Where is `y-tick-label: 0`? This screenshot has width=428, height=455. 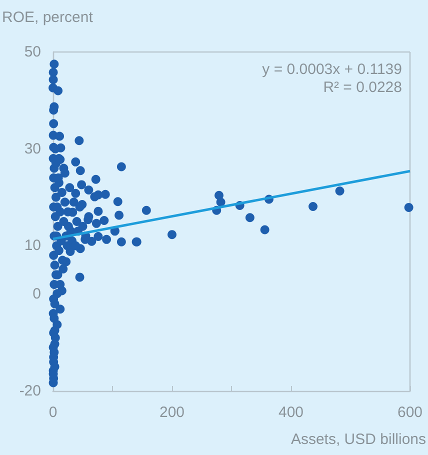
y-tick-label: 0 is located at coordinates (36, 294).